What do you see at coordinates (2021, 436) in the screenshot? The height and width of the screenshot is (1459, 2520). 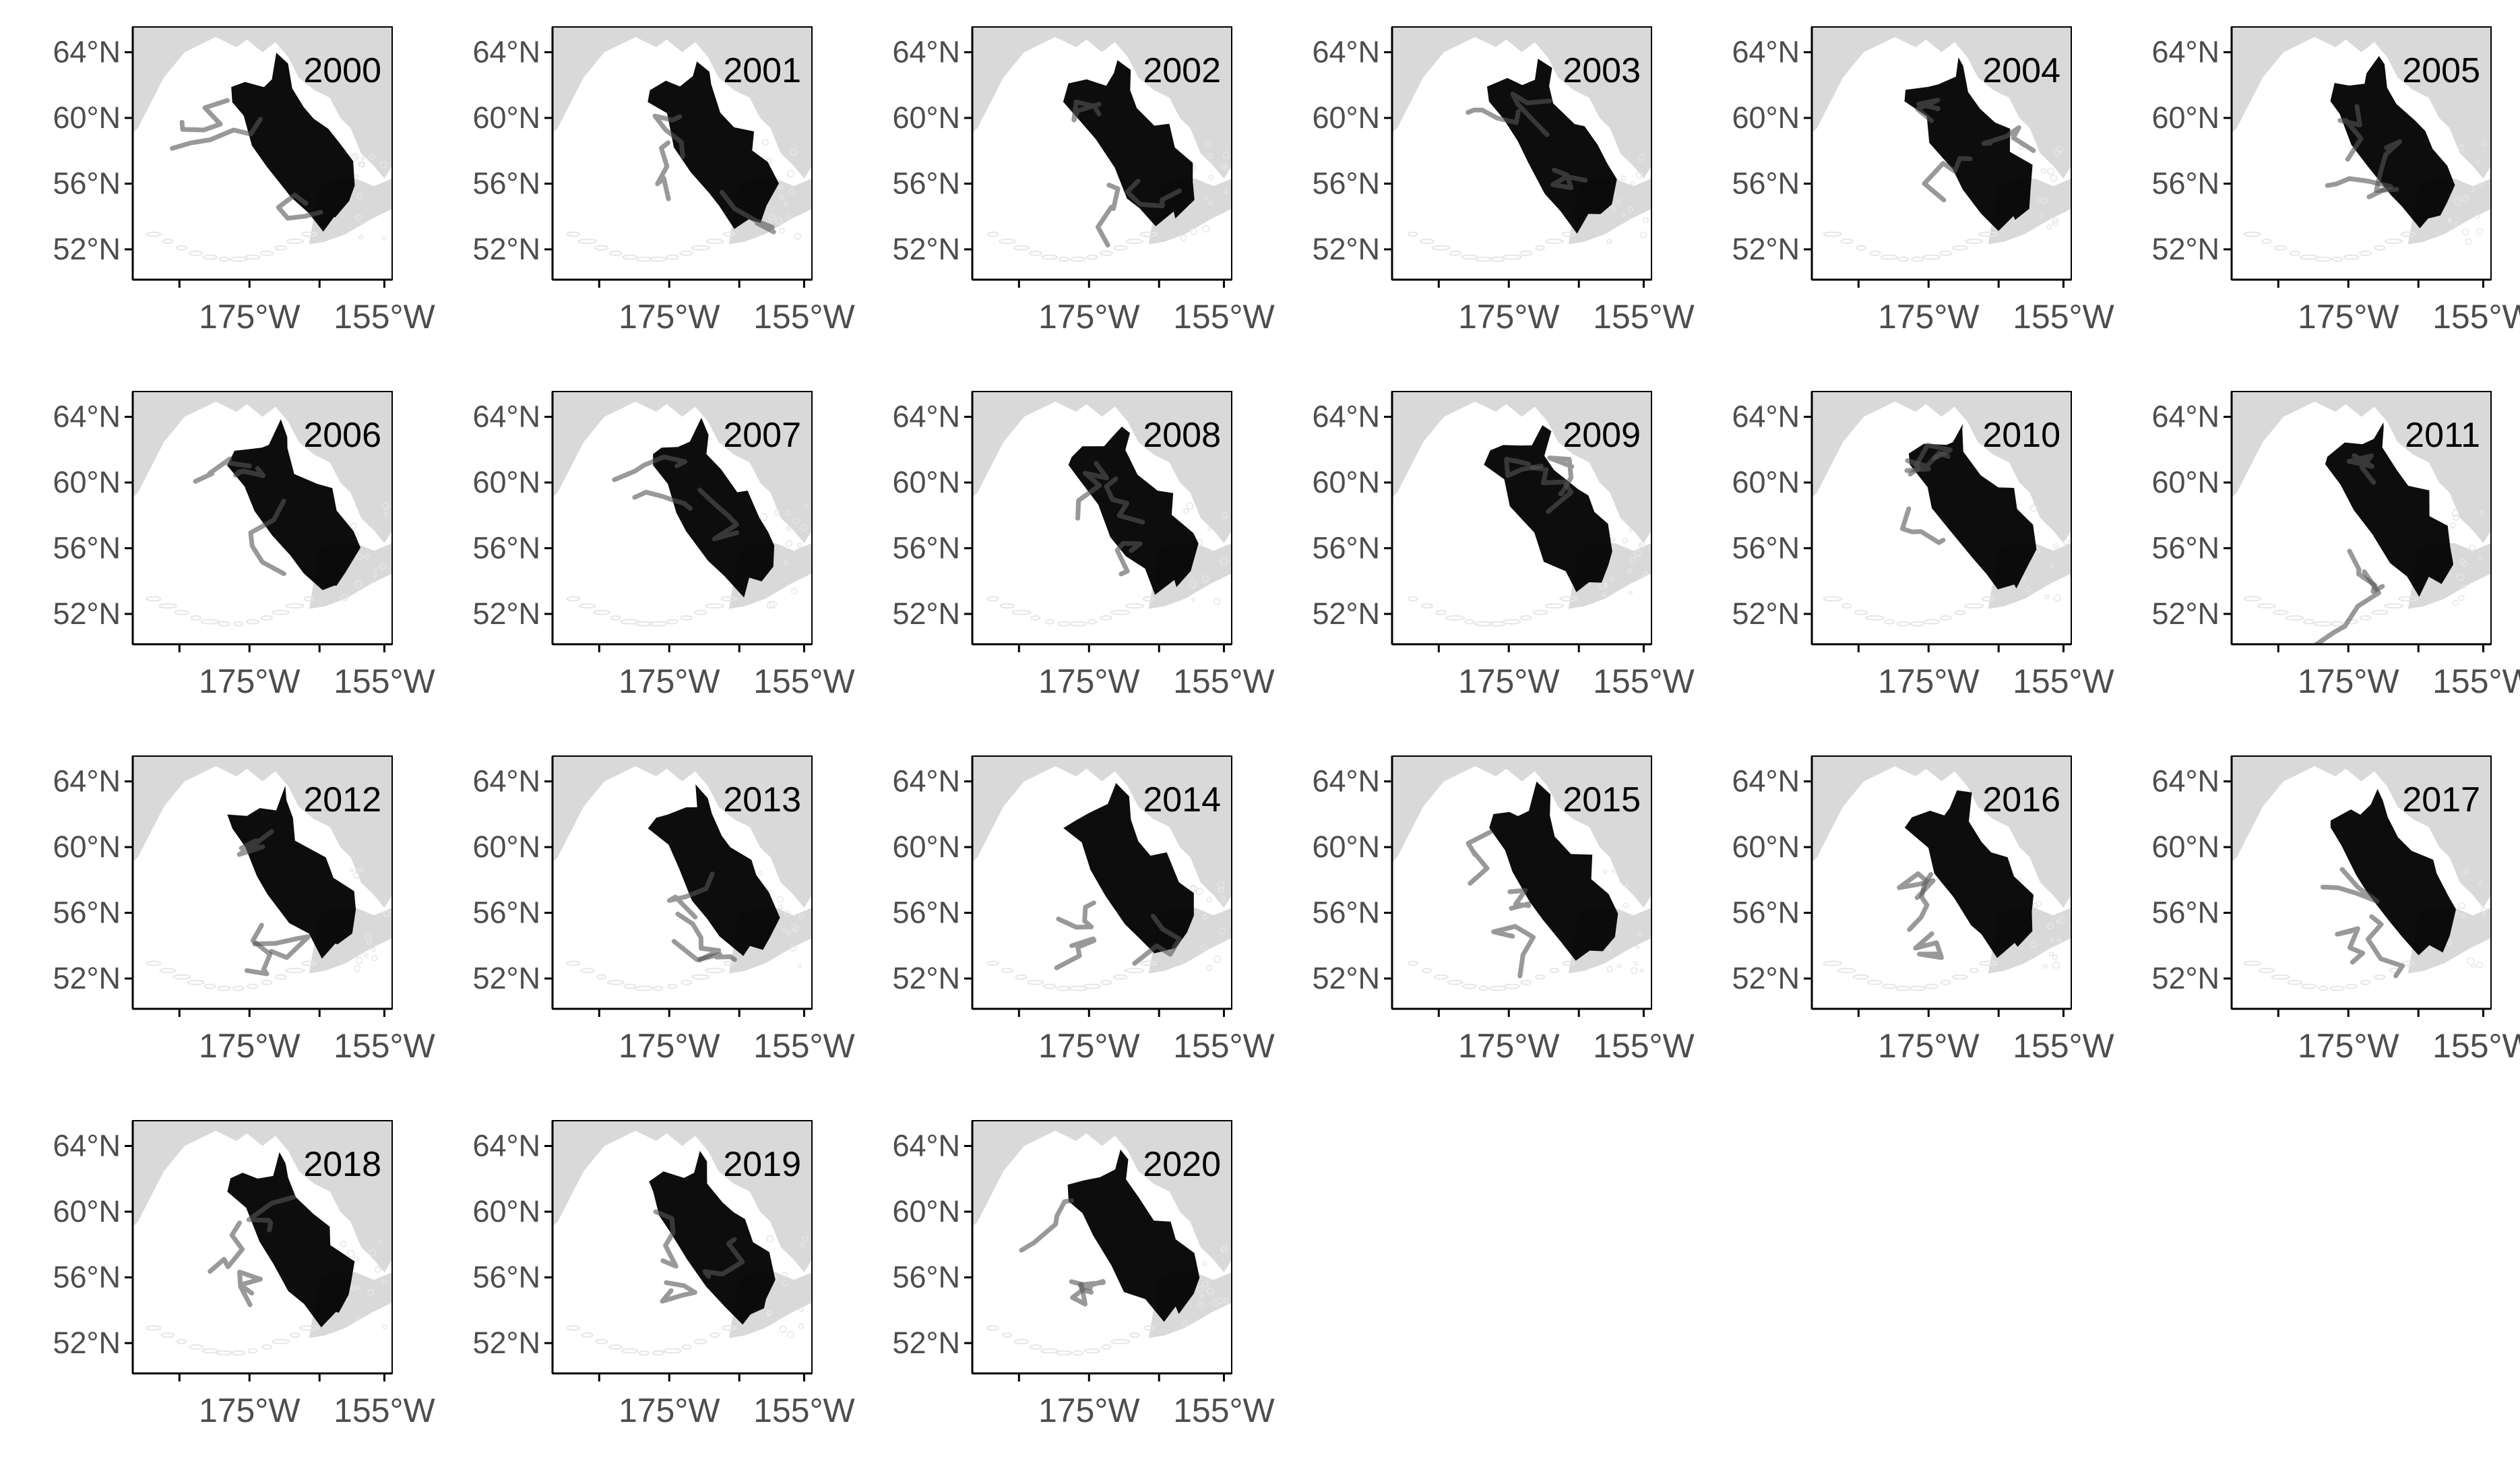 I see `panel-year-label: 2010` at bounding box center [2021, 436].